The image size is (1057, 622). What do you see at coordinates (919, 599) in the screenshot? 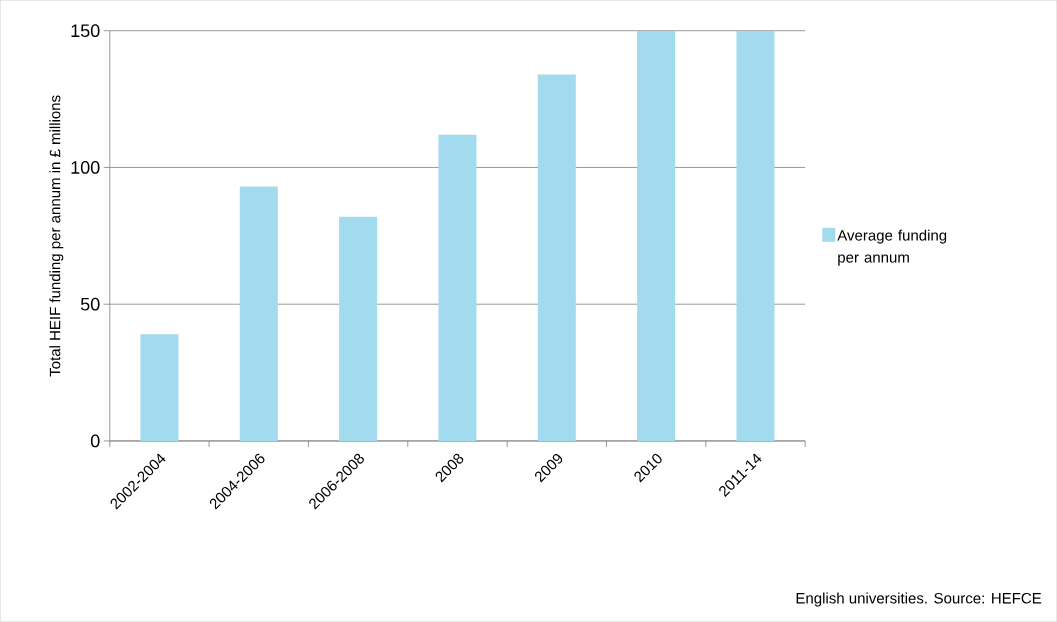
I see `text: English universities. Source: HEFCE` at bounding box center [919, 599].